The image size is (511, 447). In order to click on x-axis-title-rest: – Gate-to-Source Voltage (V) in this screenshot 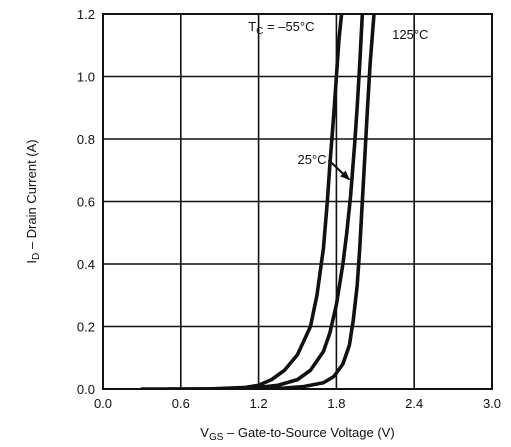, I will do `click(308, 432)`.